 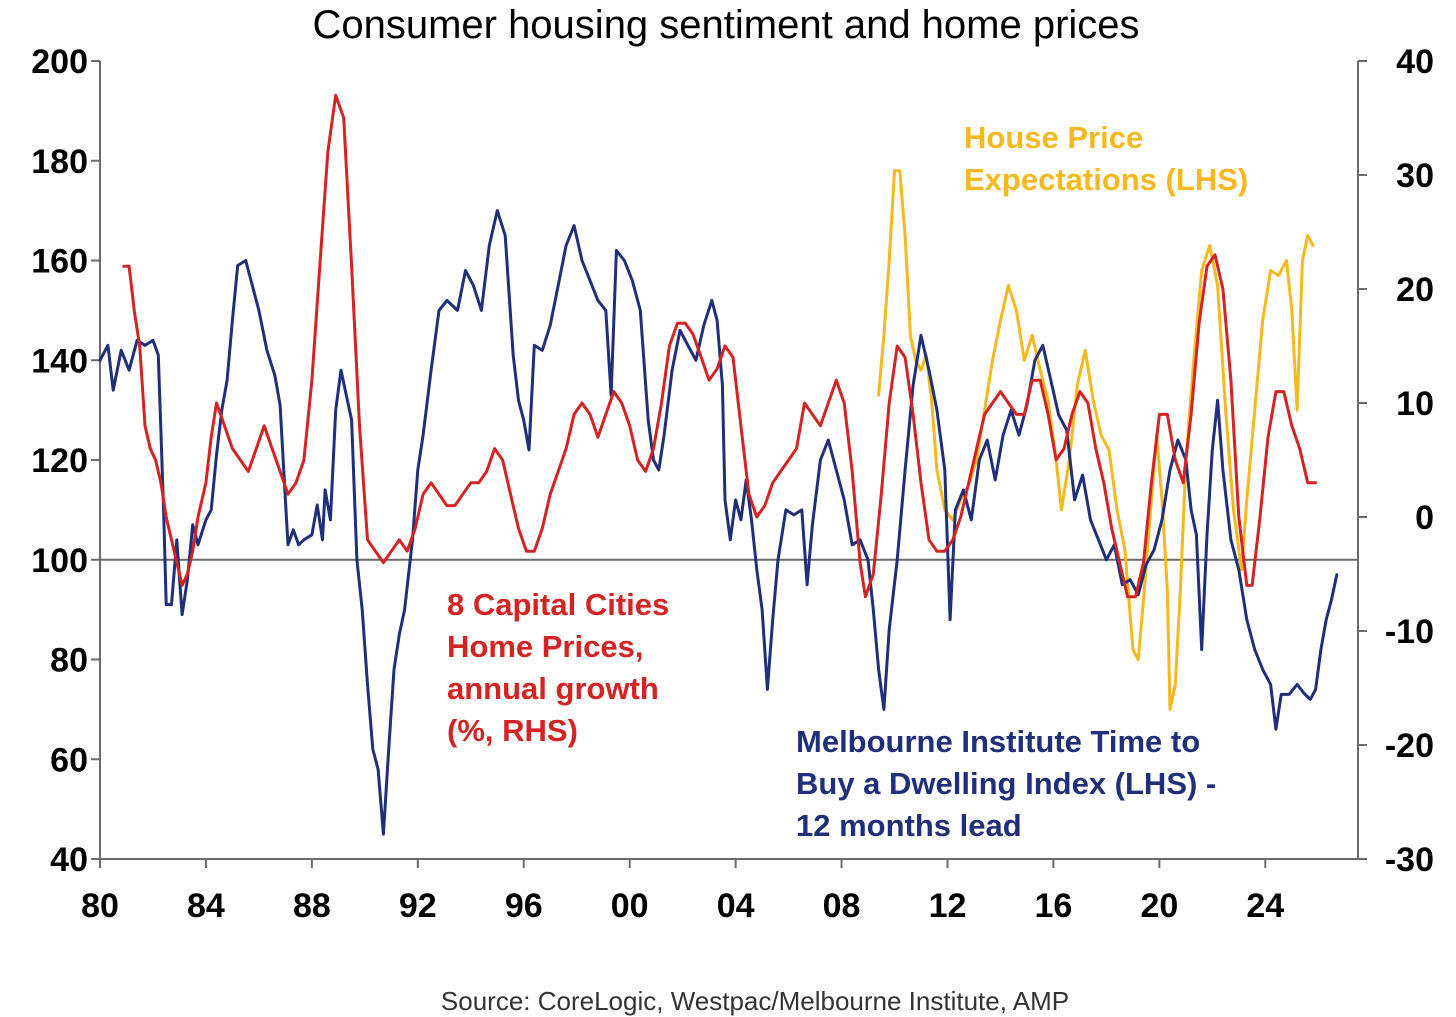 What do you see at coordinates (545, 646) in the screenshot?
I see `capital-cities-label-line: Home Prices,` at bounding box center [545, 646].